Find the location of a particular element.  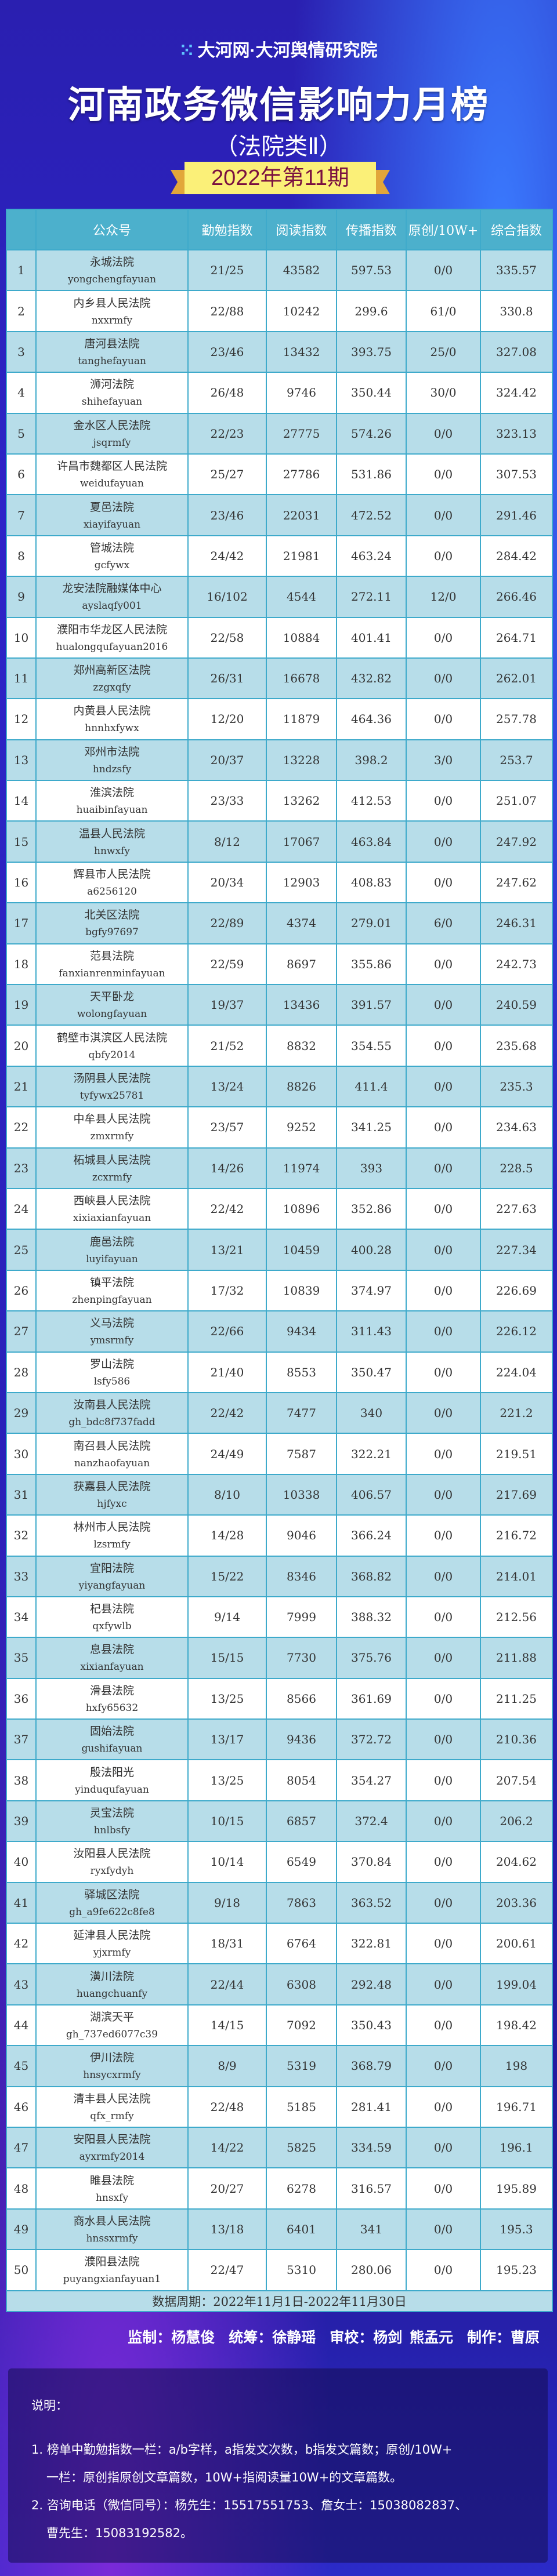

overall-index: 210.36 is located at coordinates (516, 1739).